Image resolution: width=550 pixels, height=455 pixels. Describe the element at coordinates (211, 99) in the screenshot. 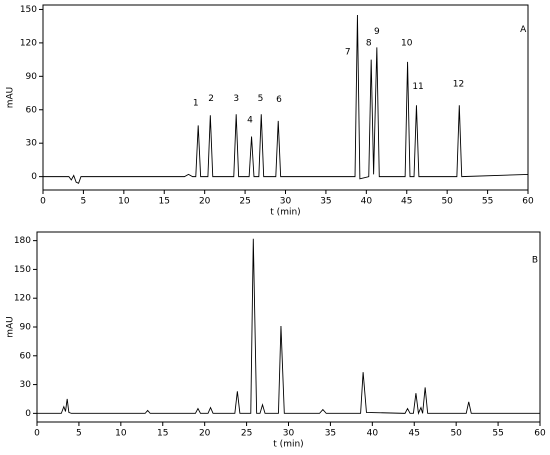

I see `annotation: 2` at that location.